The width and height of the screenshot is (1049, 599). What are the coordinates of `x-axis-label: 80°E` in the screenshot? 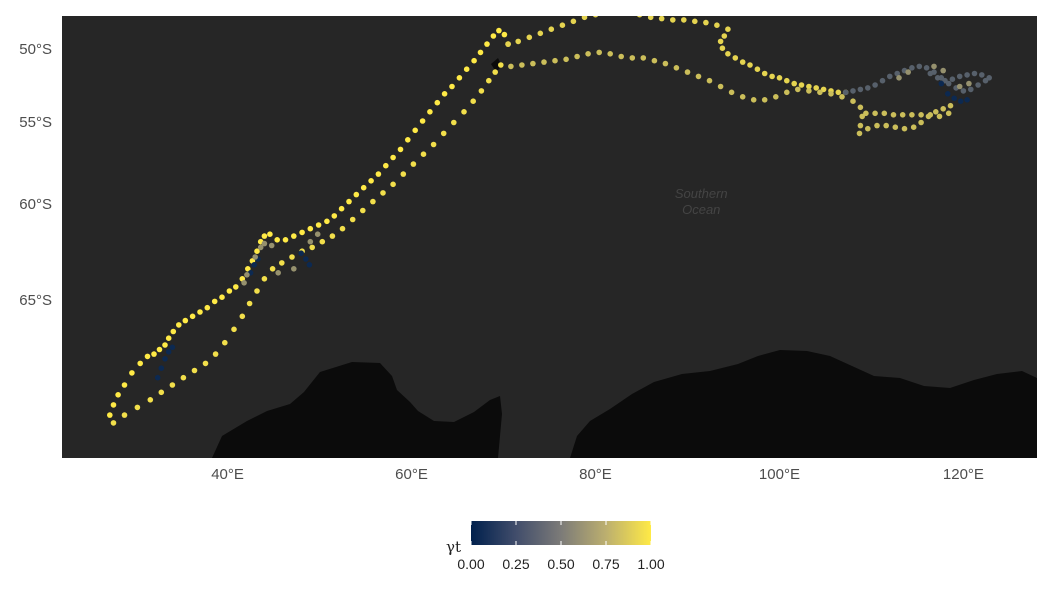 It's located at (595, 474).